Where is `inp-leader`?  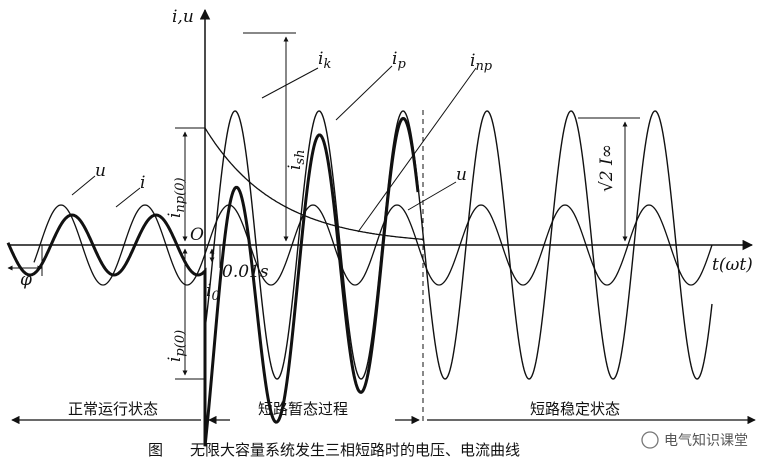
inp-leader is located at coordinates (417, 150).